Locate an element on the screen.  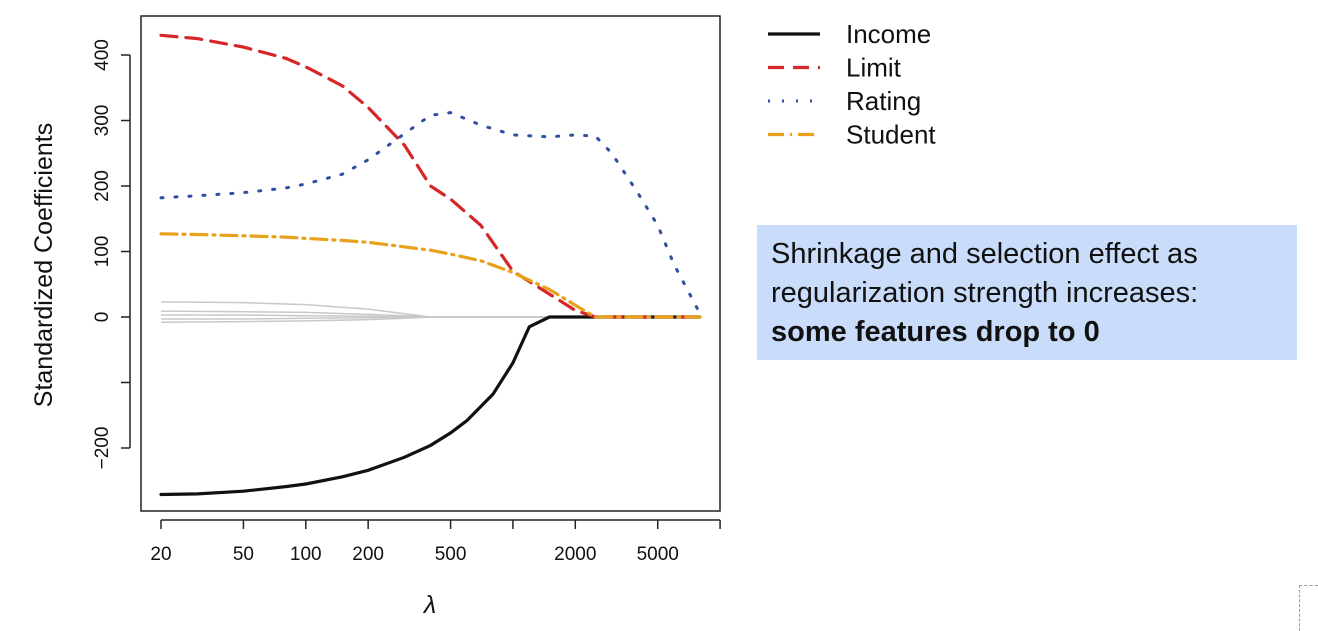
x-tick-label: 20 is located at coordinates (160, 554).